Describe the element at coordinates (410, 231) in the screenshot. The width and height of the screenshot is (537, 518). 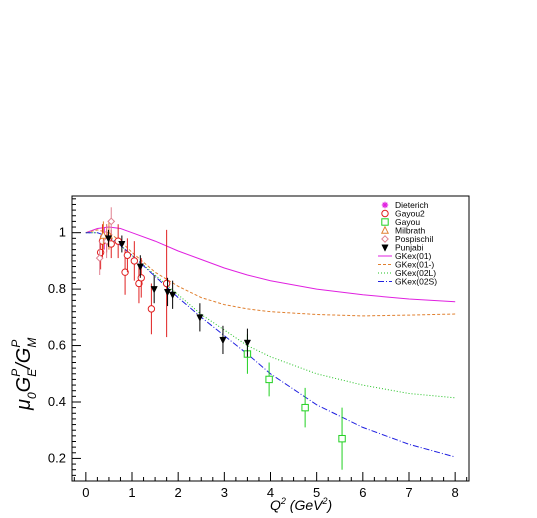
I see `legend-label: Milbrath` at that location.